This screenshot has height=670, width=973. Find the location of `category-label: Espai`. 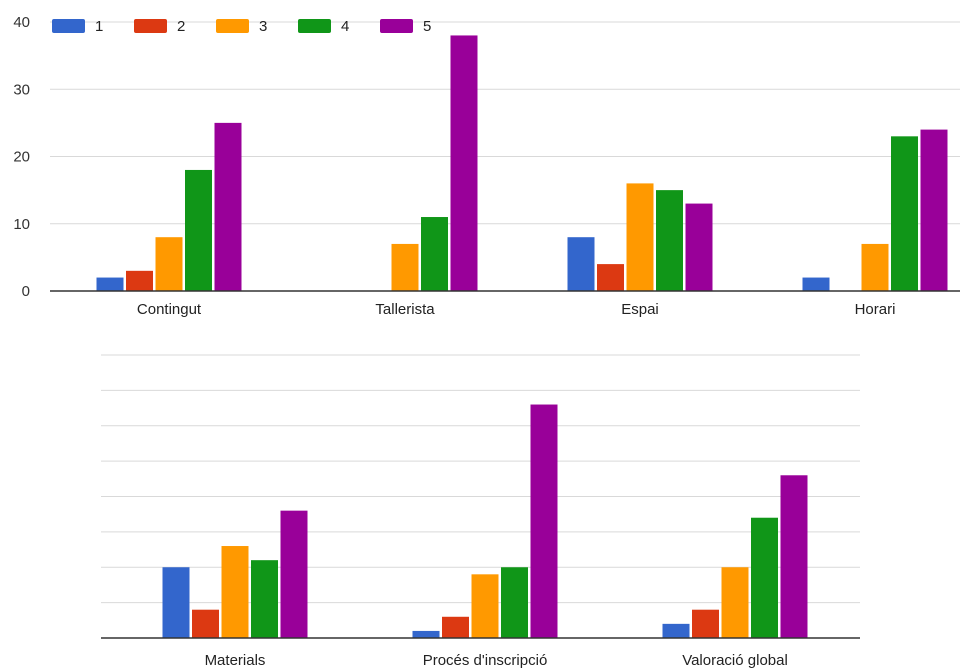

category-label: Espai is located at coordinates (640, 309).